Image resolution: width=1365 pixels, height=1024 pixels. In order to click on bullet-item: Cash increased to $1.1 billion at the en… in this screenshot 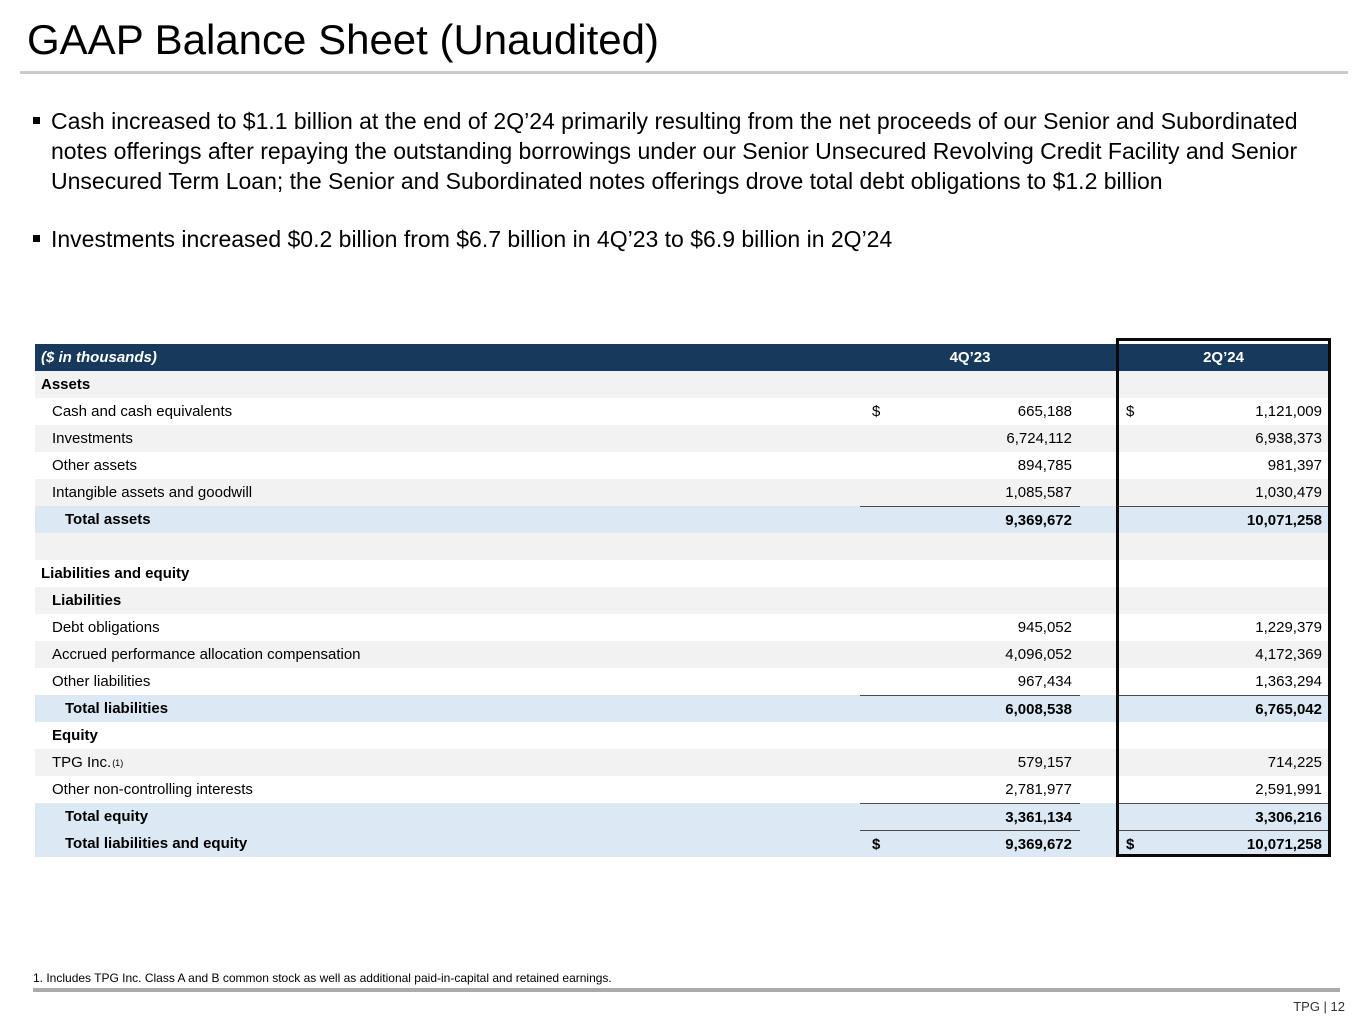, I will do `click(692, 151)`.